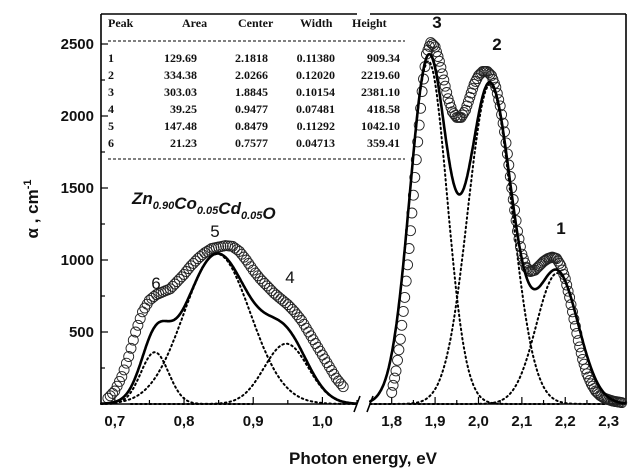  I want to click on x-tick-label: 2,3, so click(608, 421).